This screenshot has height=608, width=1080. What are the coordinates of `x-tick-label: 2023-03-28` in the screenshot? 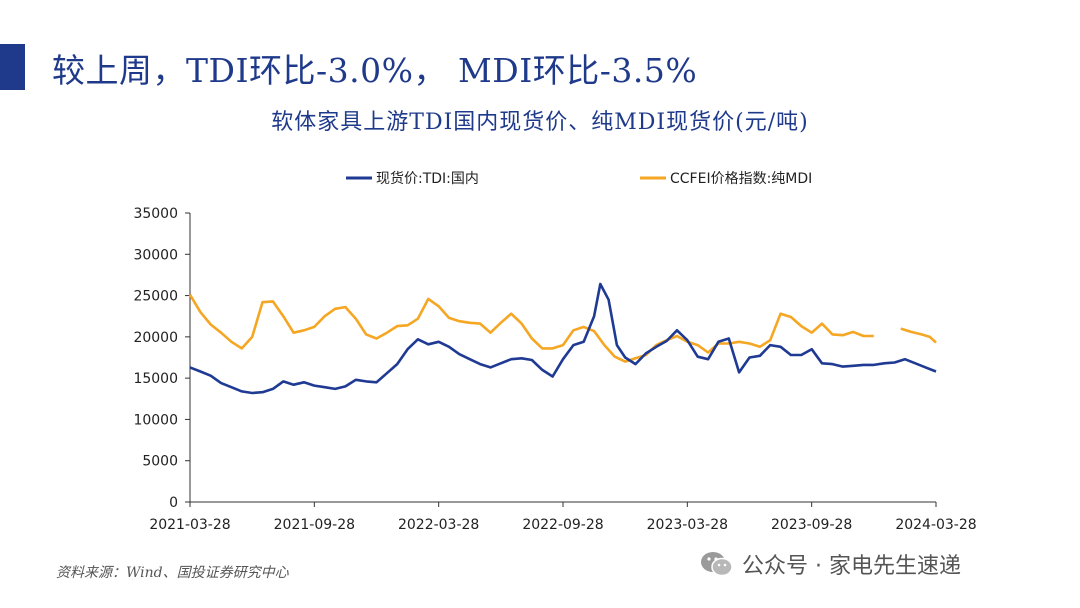 It's located at (687, 525).